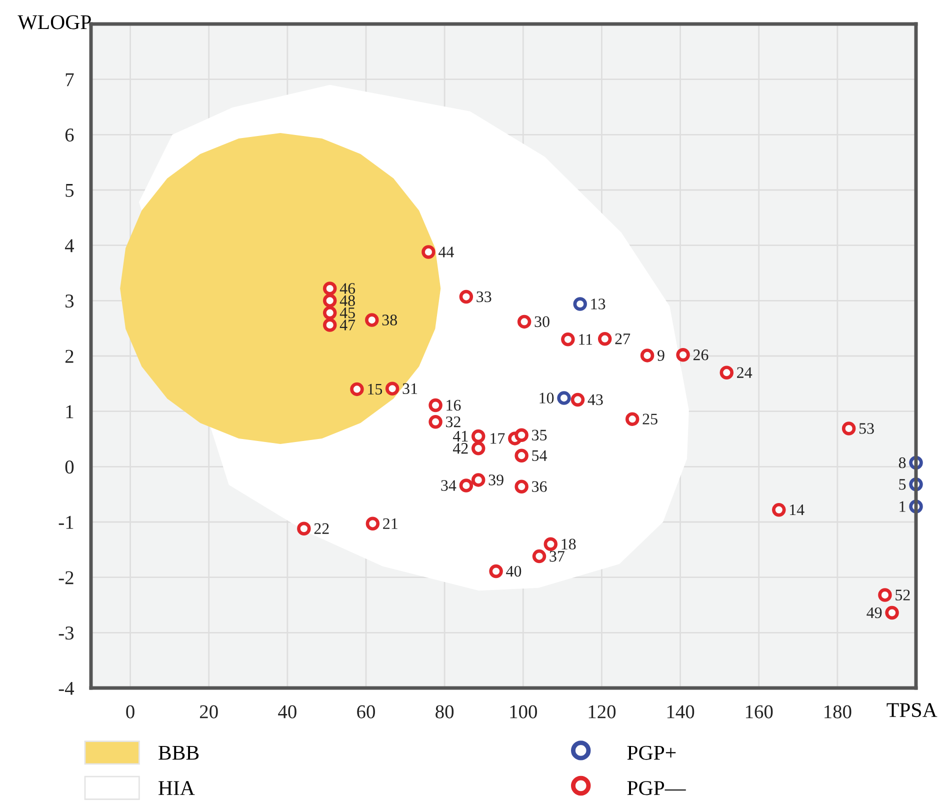 The image size is (938, 801). Describe the element at coordinates (484, 296) in the screenshot. I see `annotation: 33` at that location.